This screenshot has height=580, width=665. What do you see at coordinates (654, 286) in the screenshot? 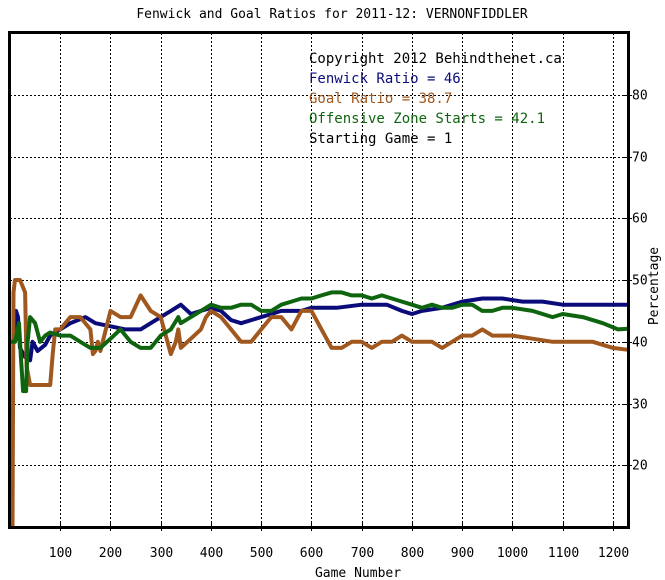
I see `y-axis-label: Percentage` at bounding box center [654, 286].